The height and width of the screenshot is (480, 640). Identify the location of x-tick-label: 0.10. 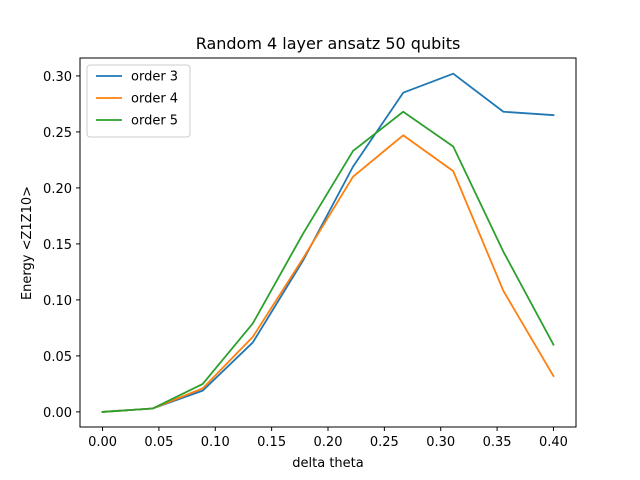
(215, 442).